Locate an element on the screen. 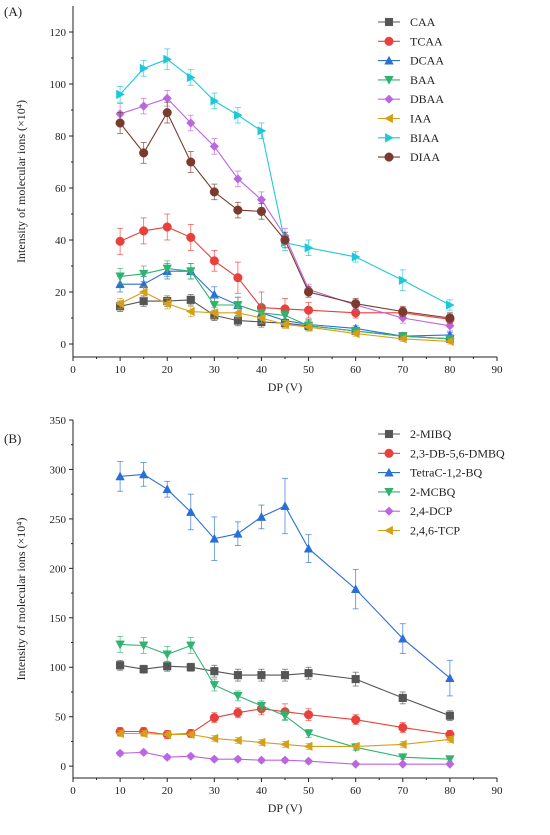  legend-entry: BIAA is located at coordinates (409, 138).